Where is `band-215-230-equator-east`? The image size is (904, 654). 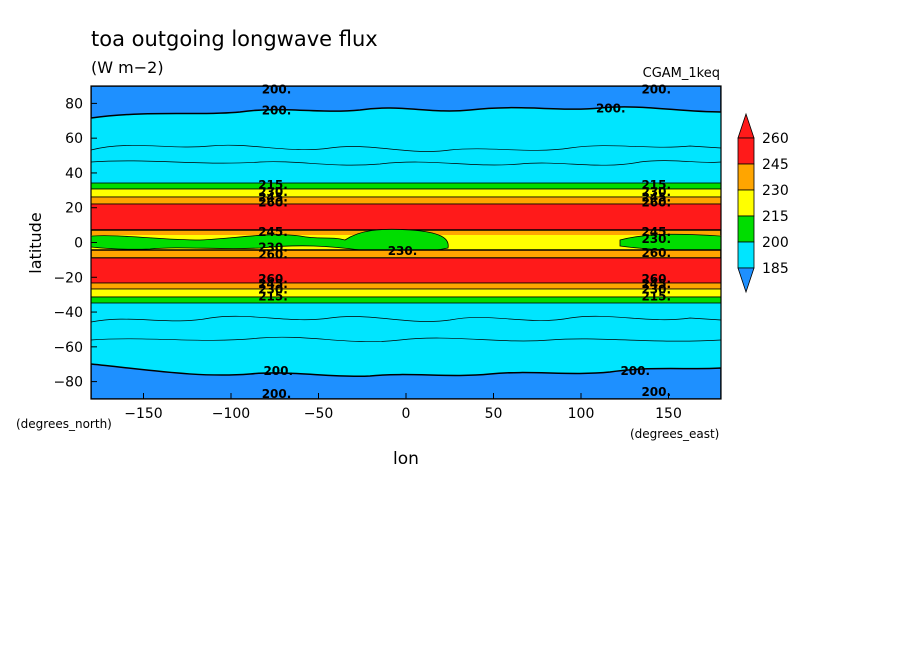
band-215-230-equator-east is located at coordinates (670, 242).